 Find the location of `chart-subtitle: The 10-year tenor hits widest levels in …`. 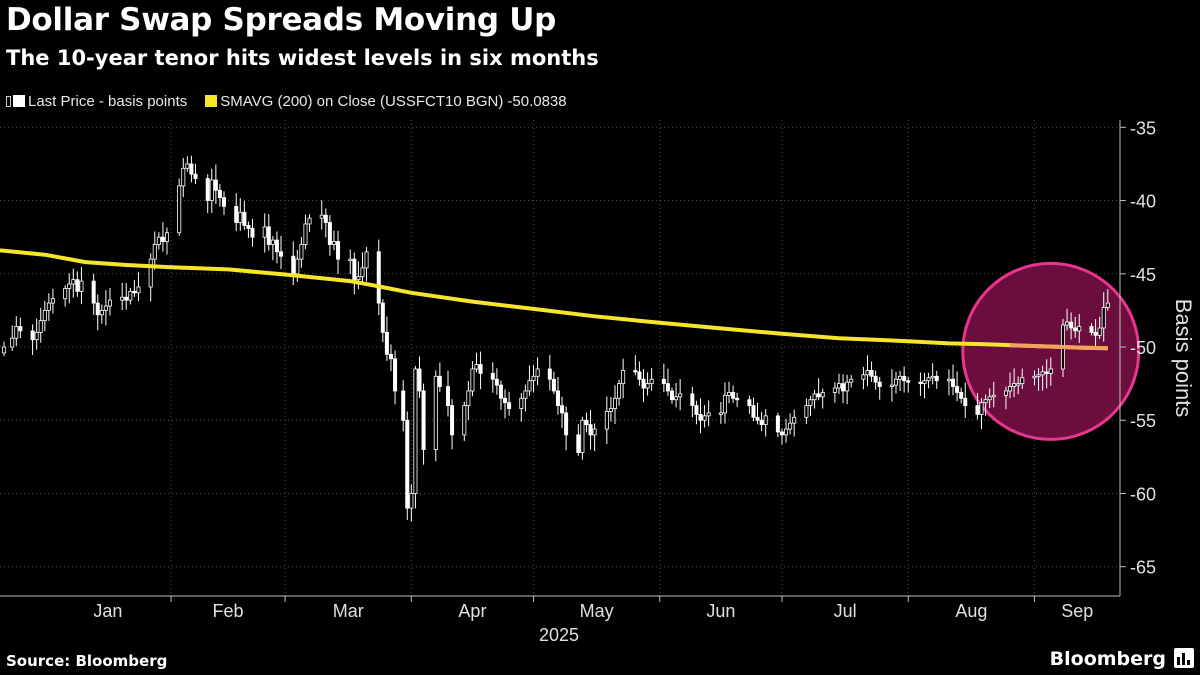

chart-subtitle: The 10-year tenor hits widest levels in … is located at coordinates (302, 58).